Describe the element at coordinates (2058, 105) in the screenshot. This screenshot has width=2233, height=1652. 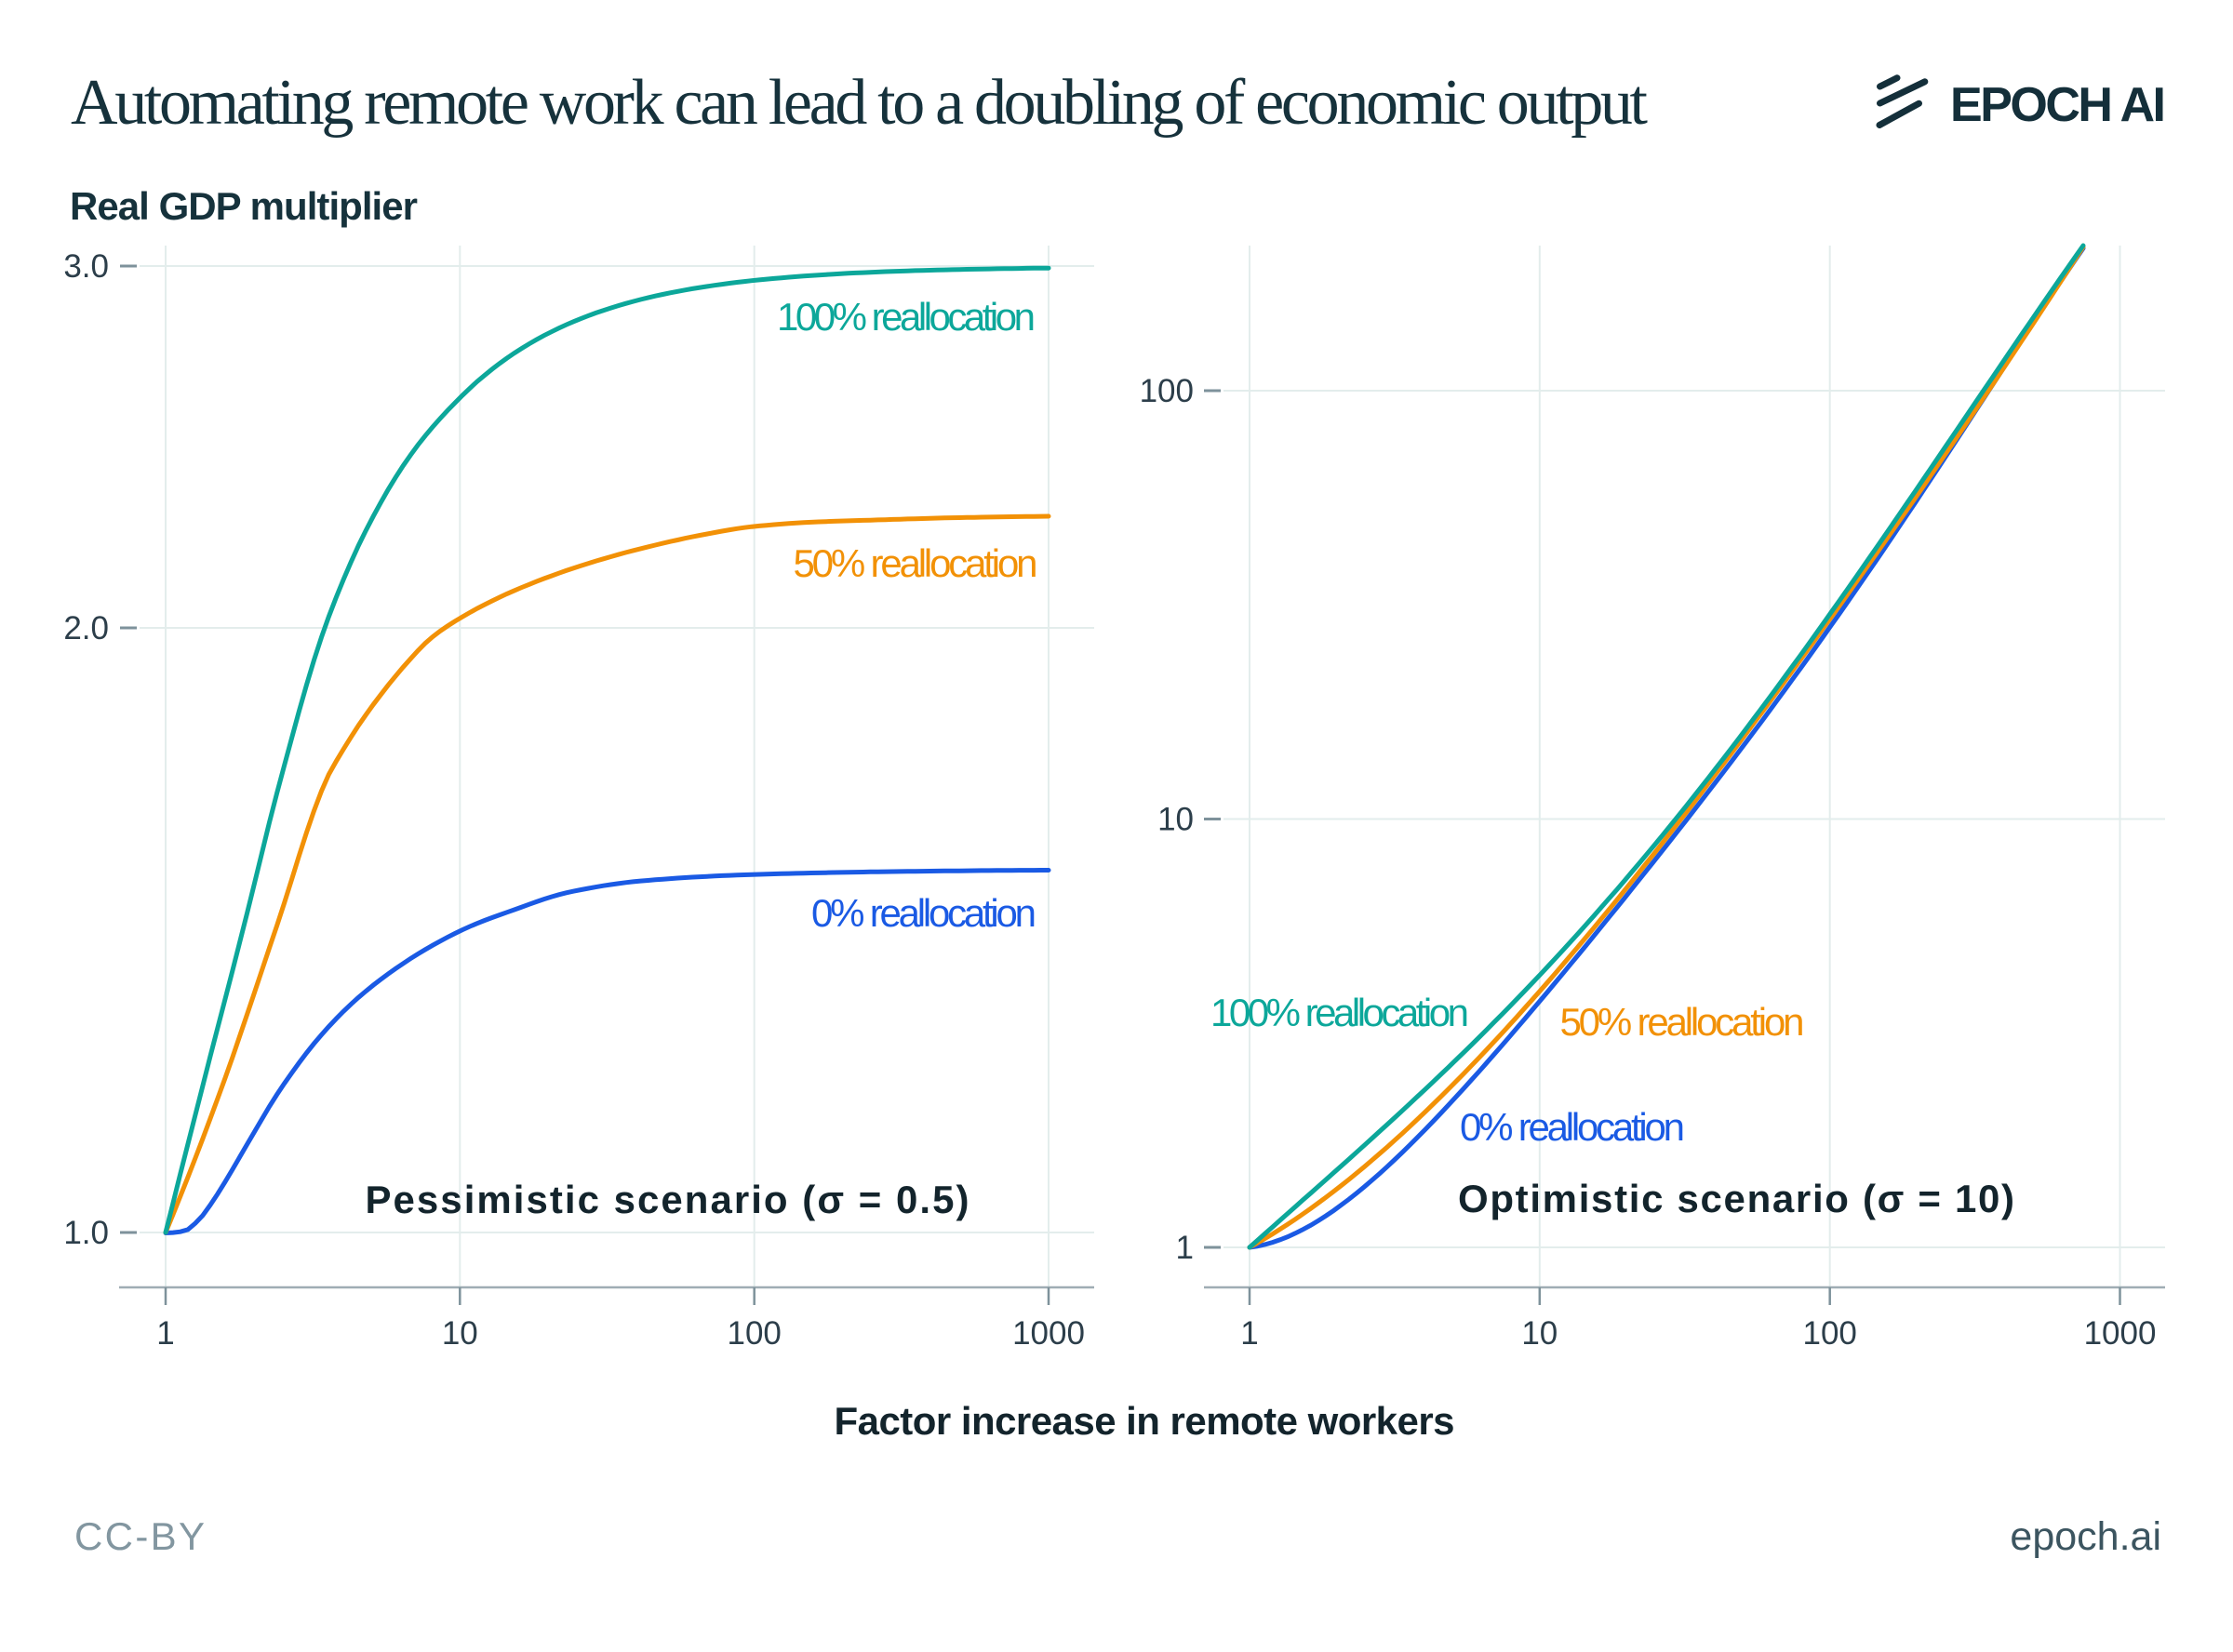
I see `svg-text: EPOCH AI` at that location.